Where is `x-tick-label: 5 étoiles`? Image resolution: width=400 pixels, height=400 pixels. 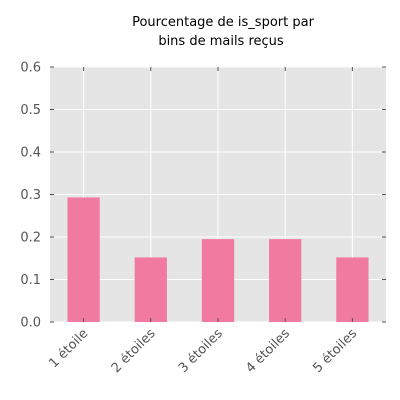
x-tick-label: 5 étoiles is located at coordinates (335, 351).